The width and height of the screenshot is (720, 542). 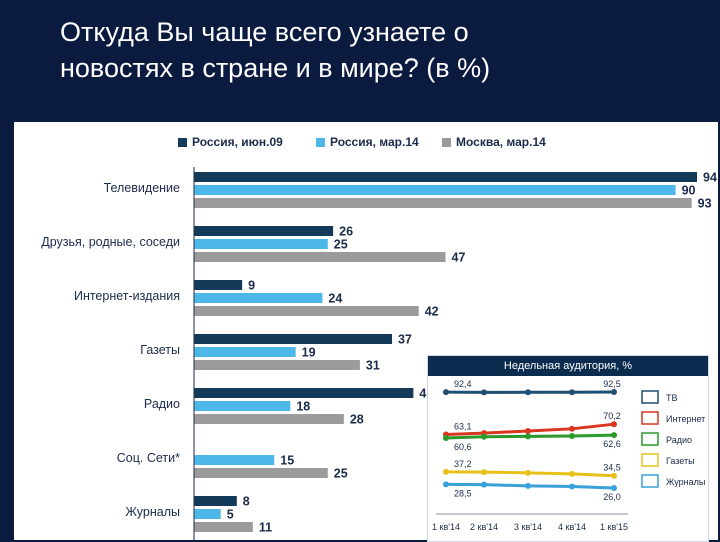 I want to click on data-label: 31, so click(x=373, y=366).